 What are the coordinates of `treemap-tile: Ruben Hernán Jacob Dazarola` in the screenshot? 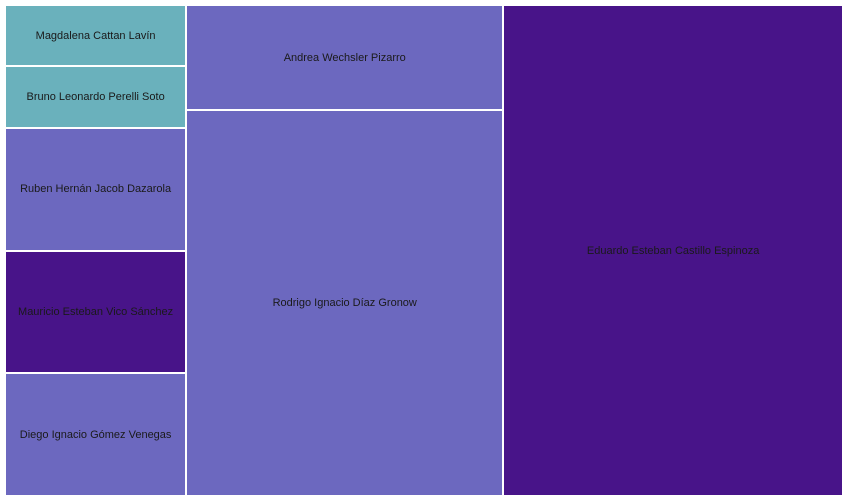 It's located at (96, 189).